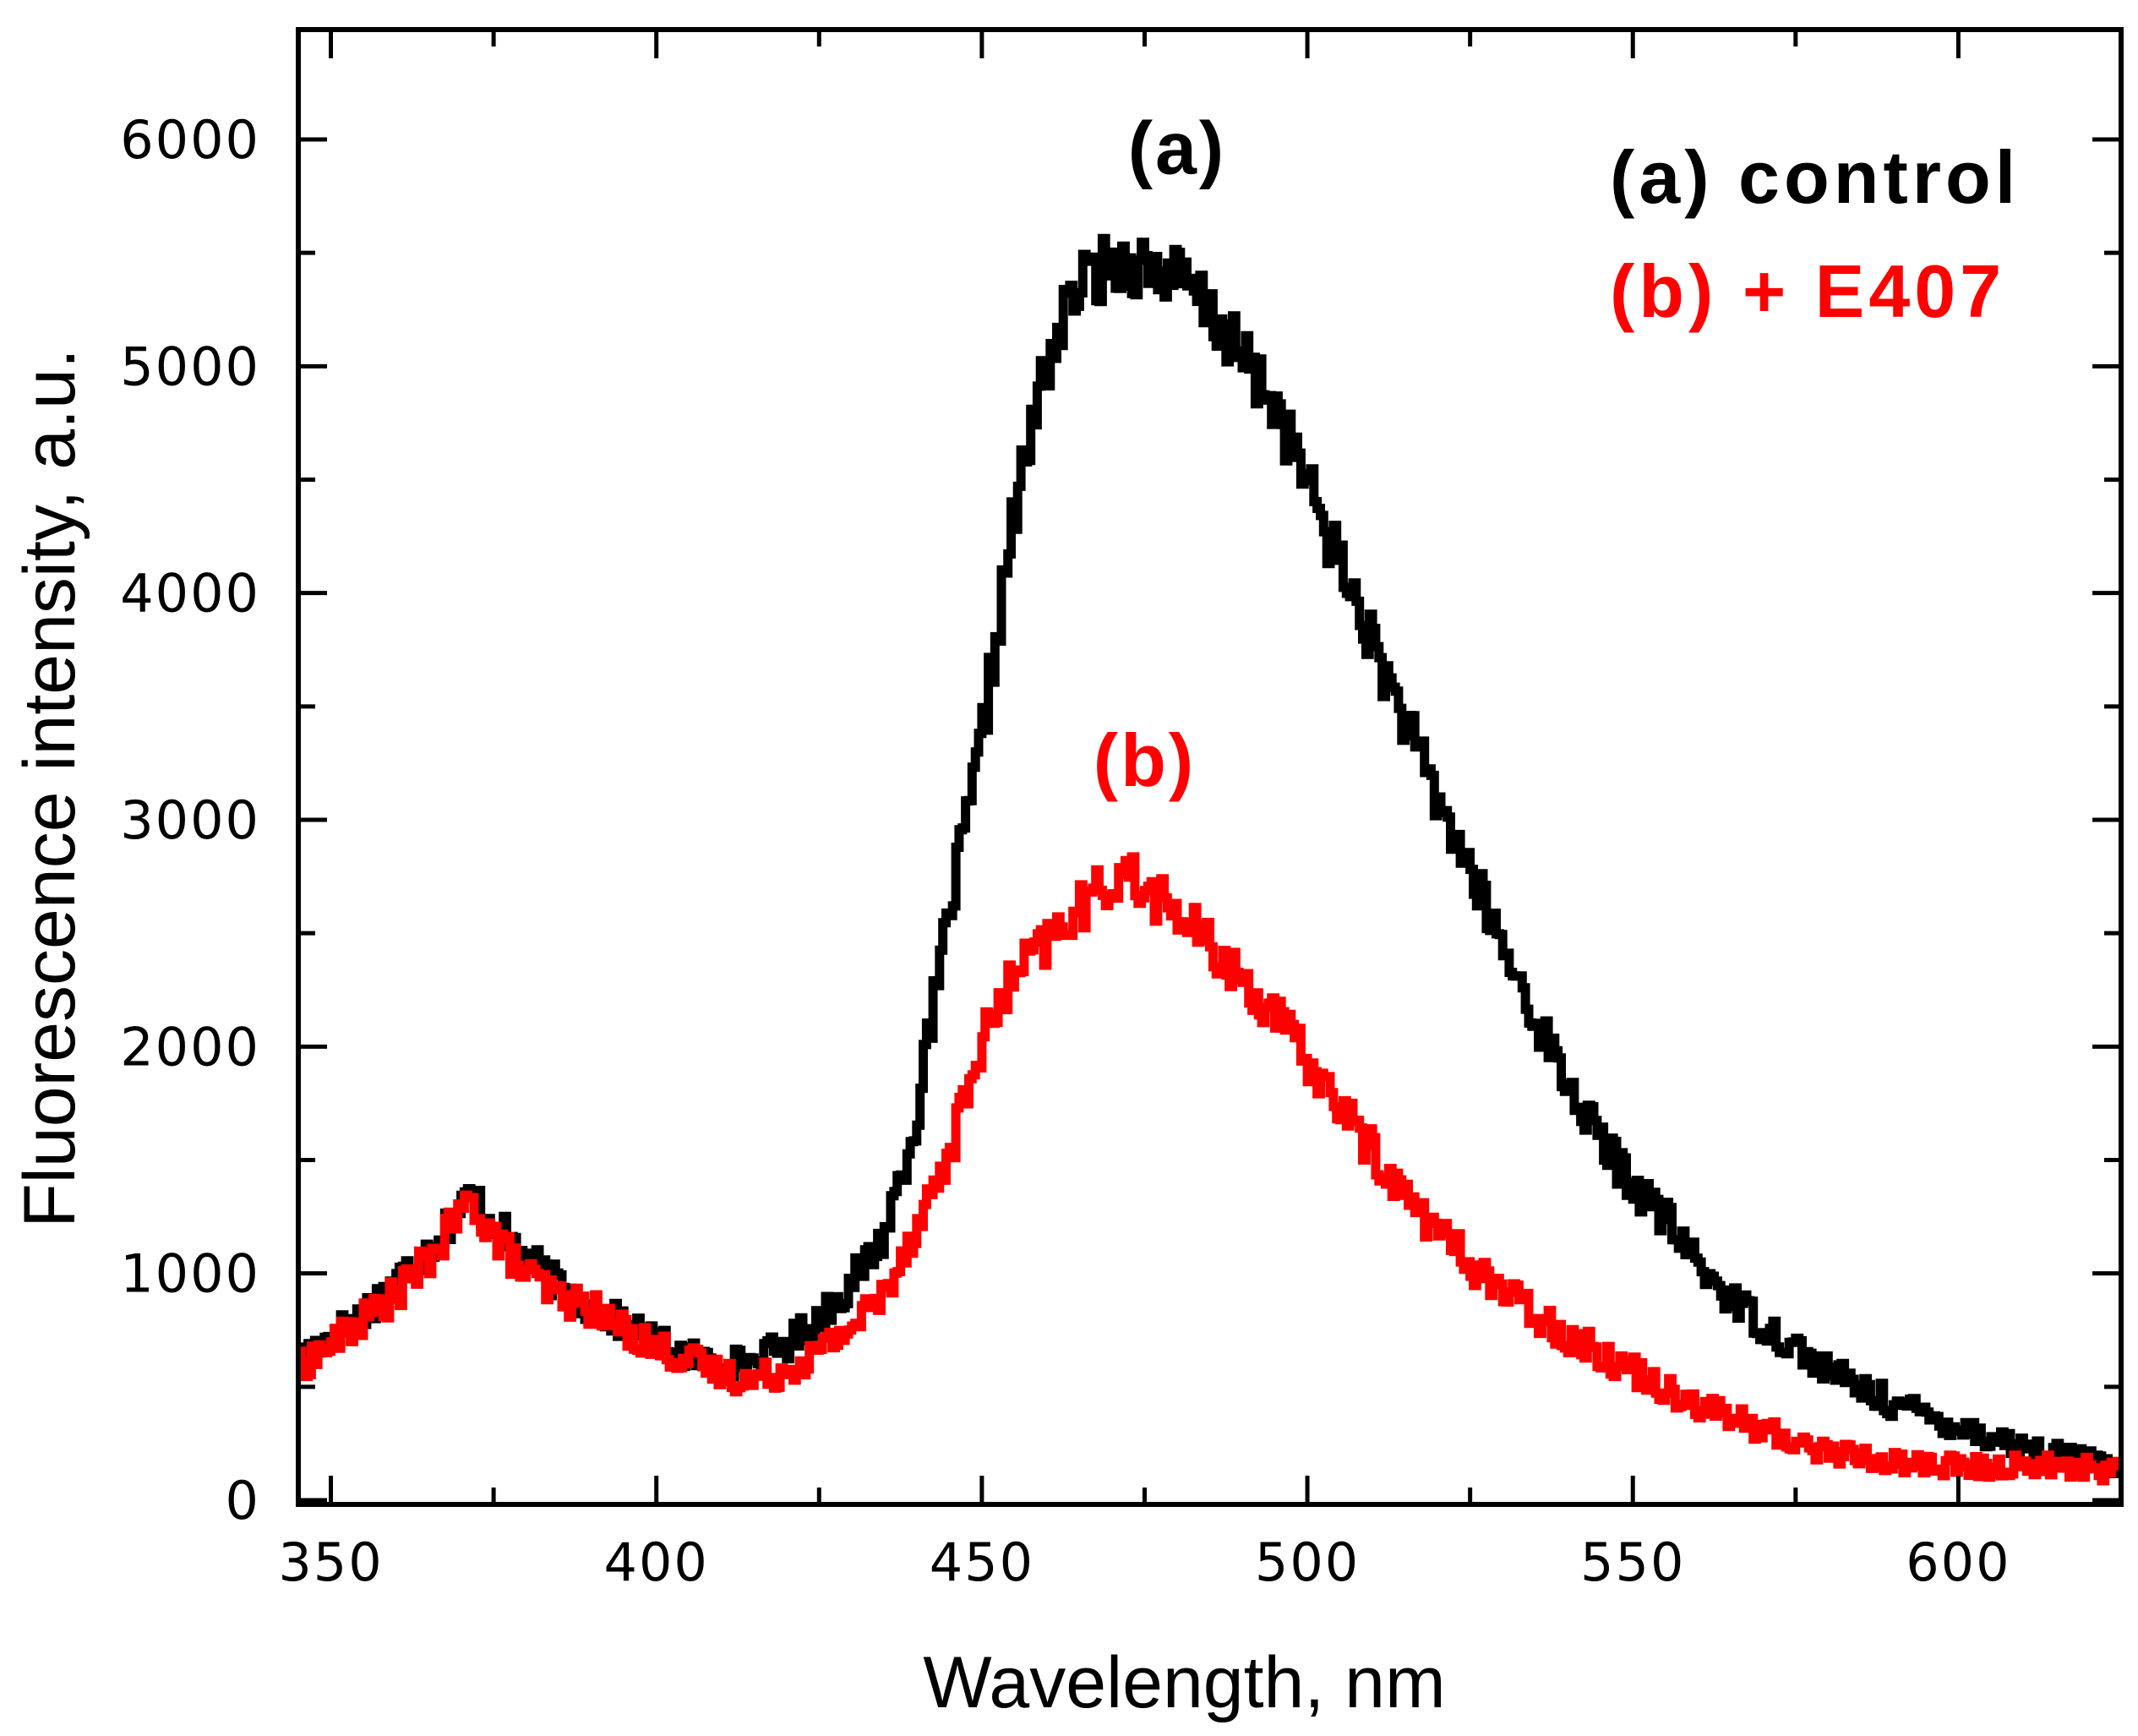  Describe the element at coordinates (243, 1500) in the screenshot. I see `y-tick-label: 0` at that location.